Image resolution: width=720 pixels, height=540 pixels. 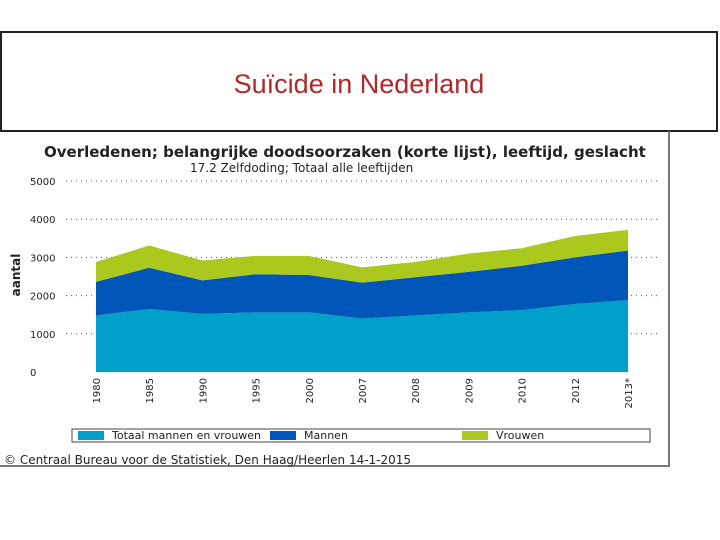 I want to click on x-tick-label: 1985, so click(x=150, y=390).